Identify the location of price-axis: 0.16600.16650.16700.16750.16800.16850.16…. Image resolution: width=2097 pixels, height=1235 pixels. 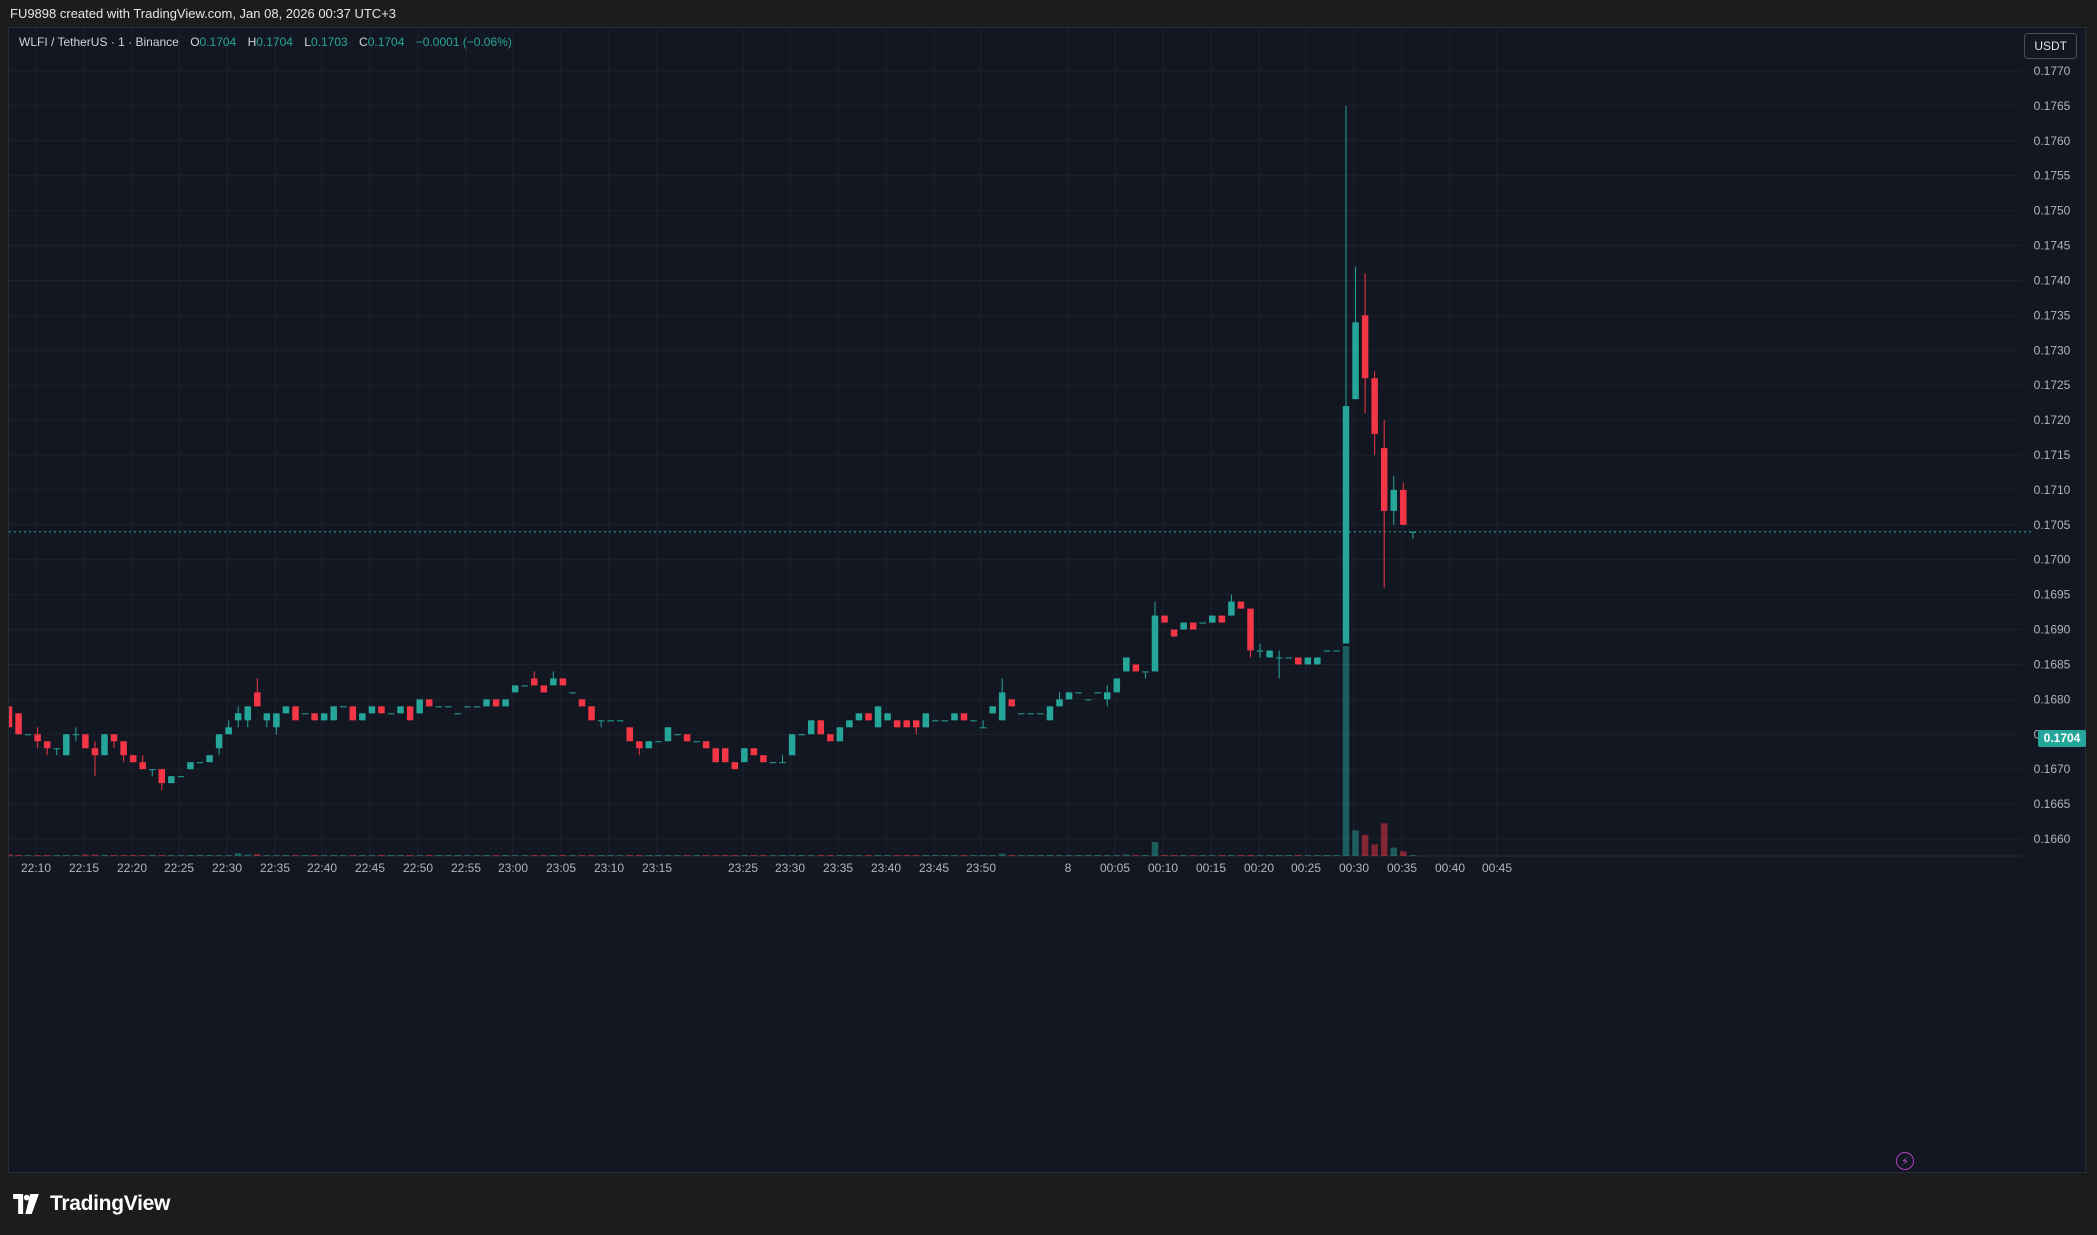
(2052, 455).